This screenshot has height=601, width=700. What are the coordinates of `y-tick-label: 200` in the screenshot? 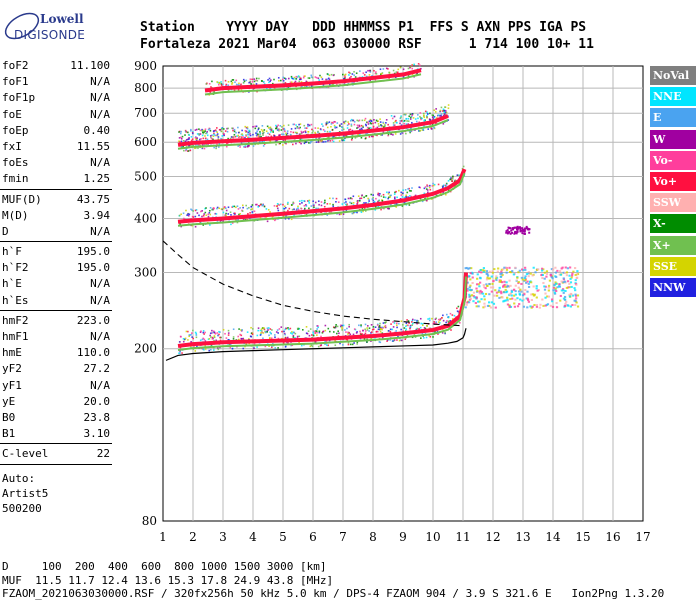 It's located at (145, 349).